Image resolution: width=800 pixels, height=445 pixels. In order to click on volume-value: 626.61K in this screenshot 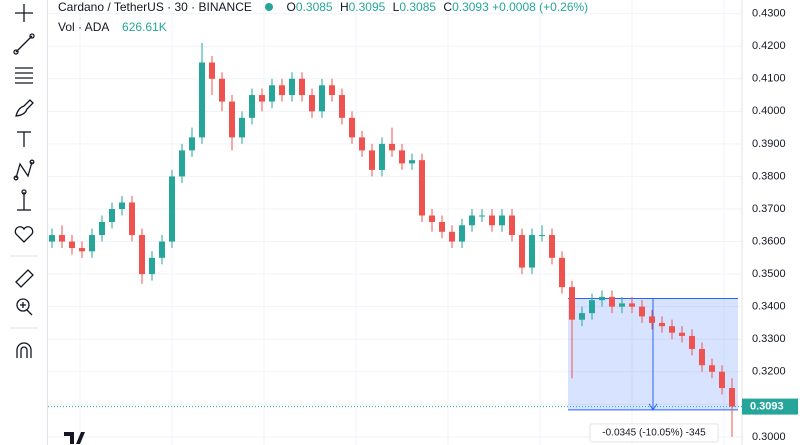, I will do `click(144, 27)`.